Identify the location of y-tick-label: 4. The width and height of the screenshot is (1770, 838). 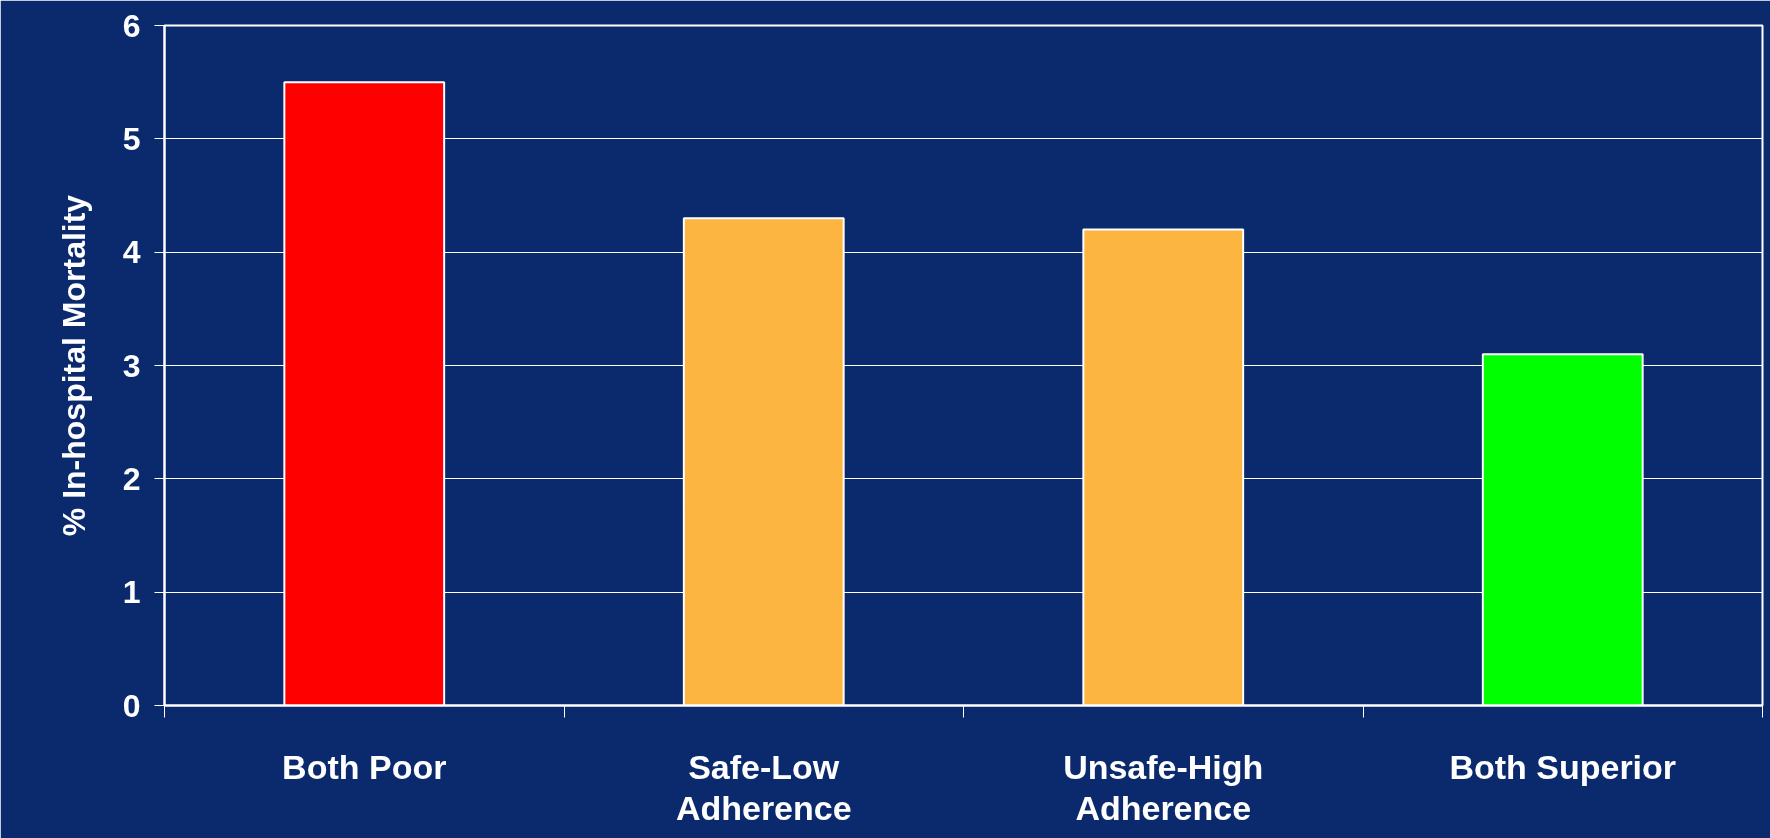
(131, 252).